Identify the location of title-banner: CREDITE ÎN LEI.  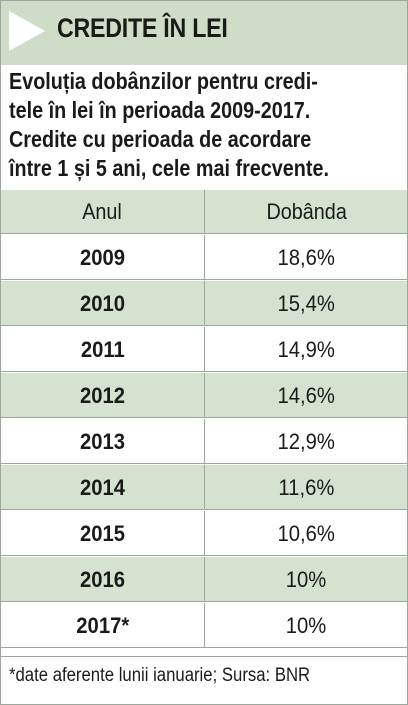
(204, 33).